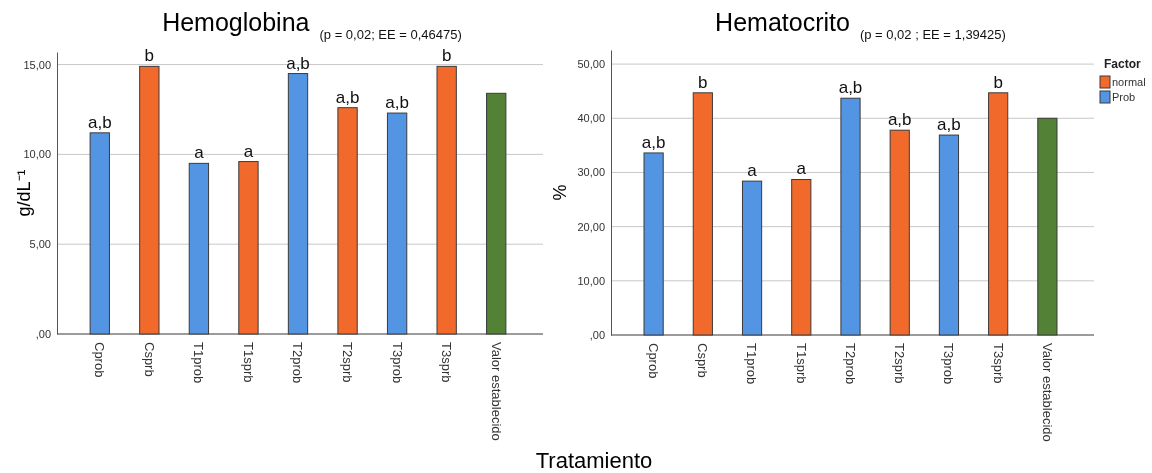  What do you see at coordinates (40, 244) in the screenshot?
I see `y-tick-label: 5,00` at bounding box center [40, 244].